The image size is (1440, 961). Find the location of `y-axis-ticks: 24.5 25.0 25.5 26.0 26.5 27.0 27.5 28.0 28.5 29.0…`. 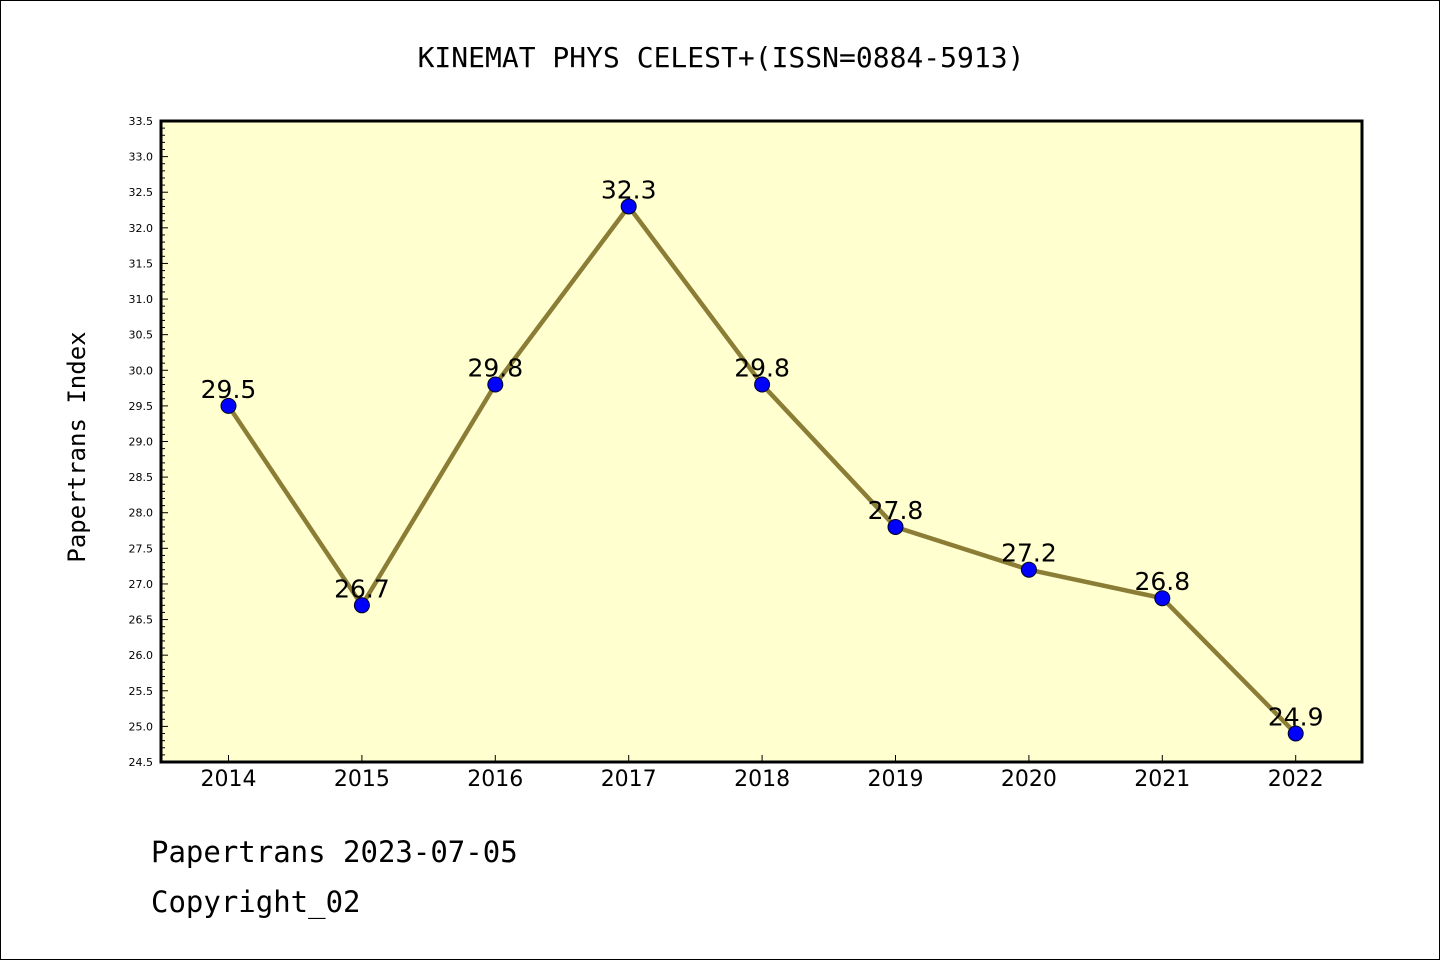

y-axis-ticks: 24.5 25.0 25.5 26.0 26.5 27.0 27.5 28.0 28.5 29.0… is located at coordinates (148, 442).